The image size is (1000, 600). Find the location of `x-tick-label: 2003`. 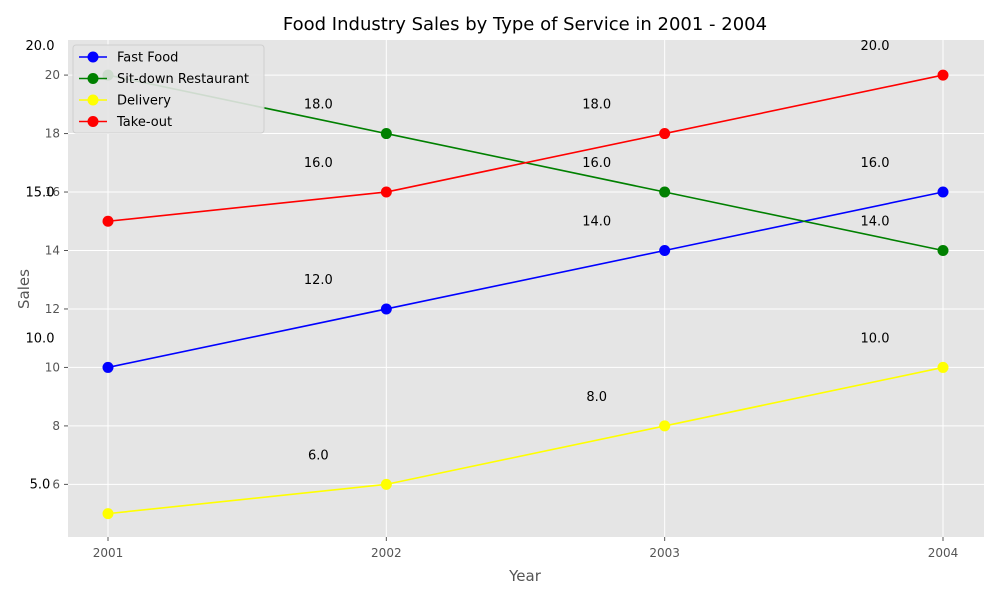

x-tick-label: 2003 is located at coordinates (664, 553).